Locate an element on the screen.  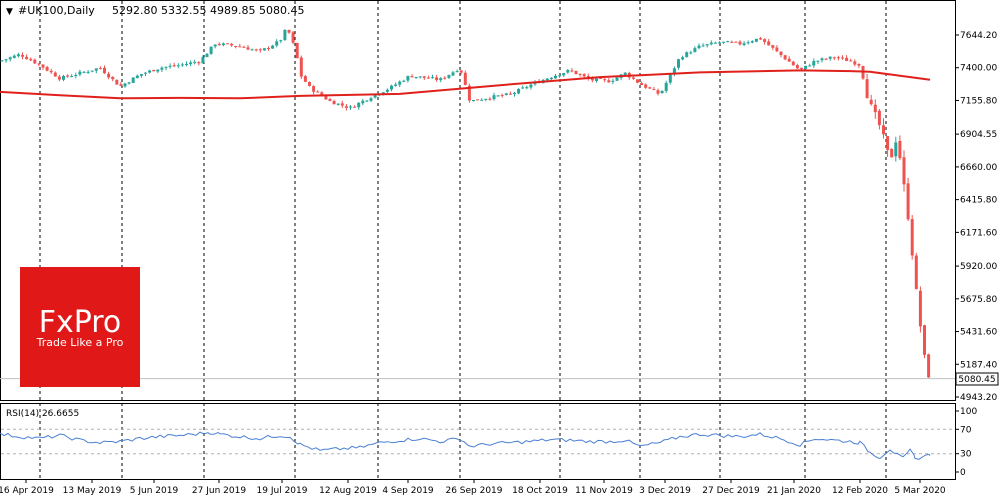
rsi-tick-label: 30 is located at coordinates (966, 455).